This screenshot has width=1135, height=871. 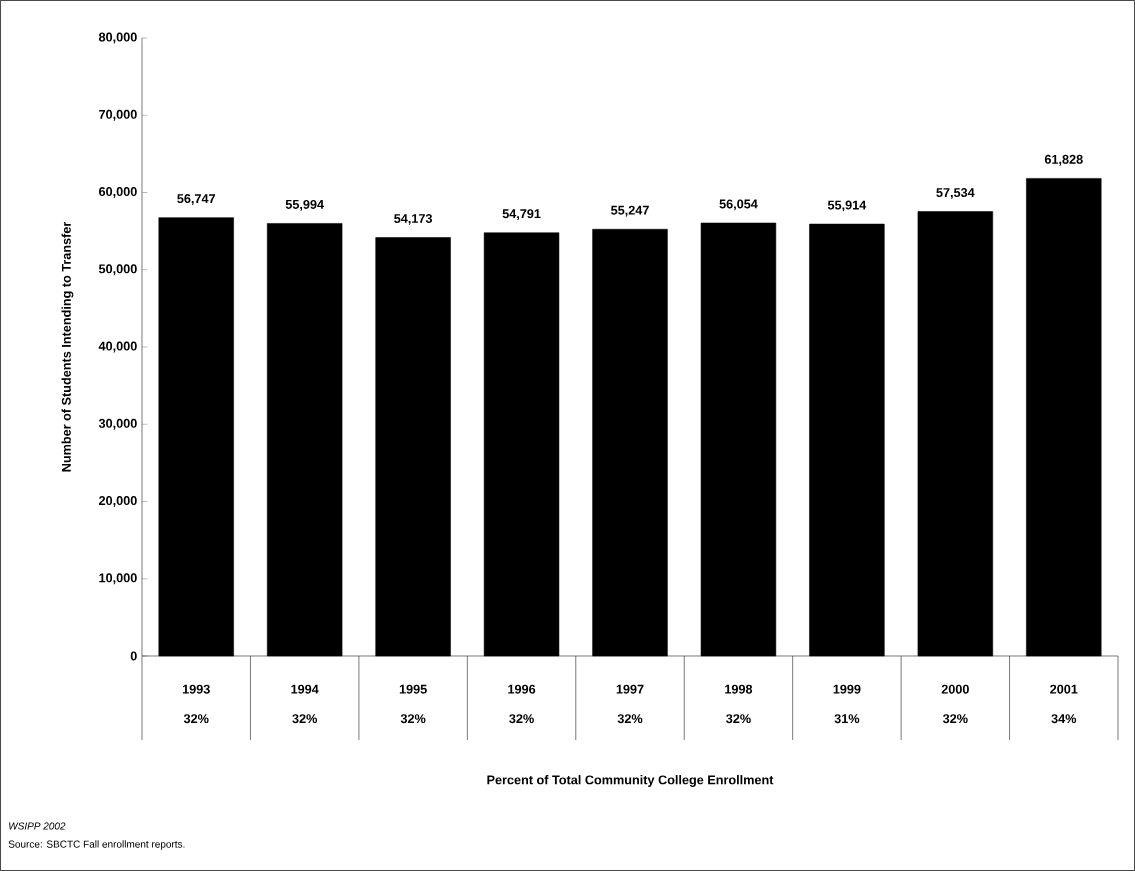 What do you see at coordinates (117, 270) in the screenshot?
I see `y-tick-label: 50,000` at bounding box center [117, 270].